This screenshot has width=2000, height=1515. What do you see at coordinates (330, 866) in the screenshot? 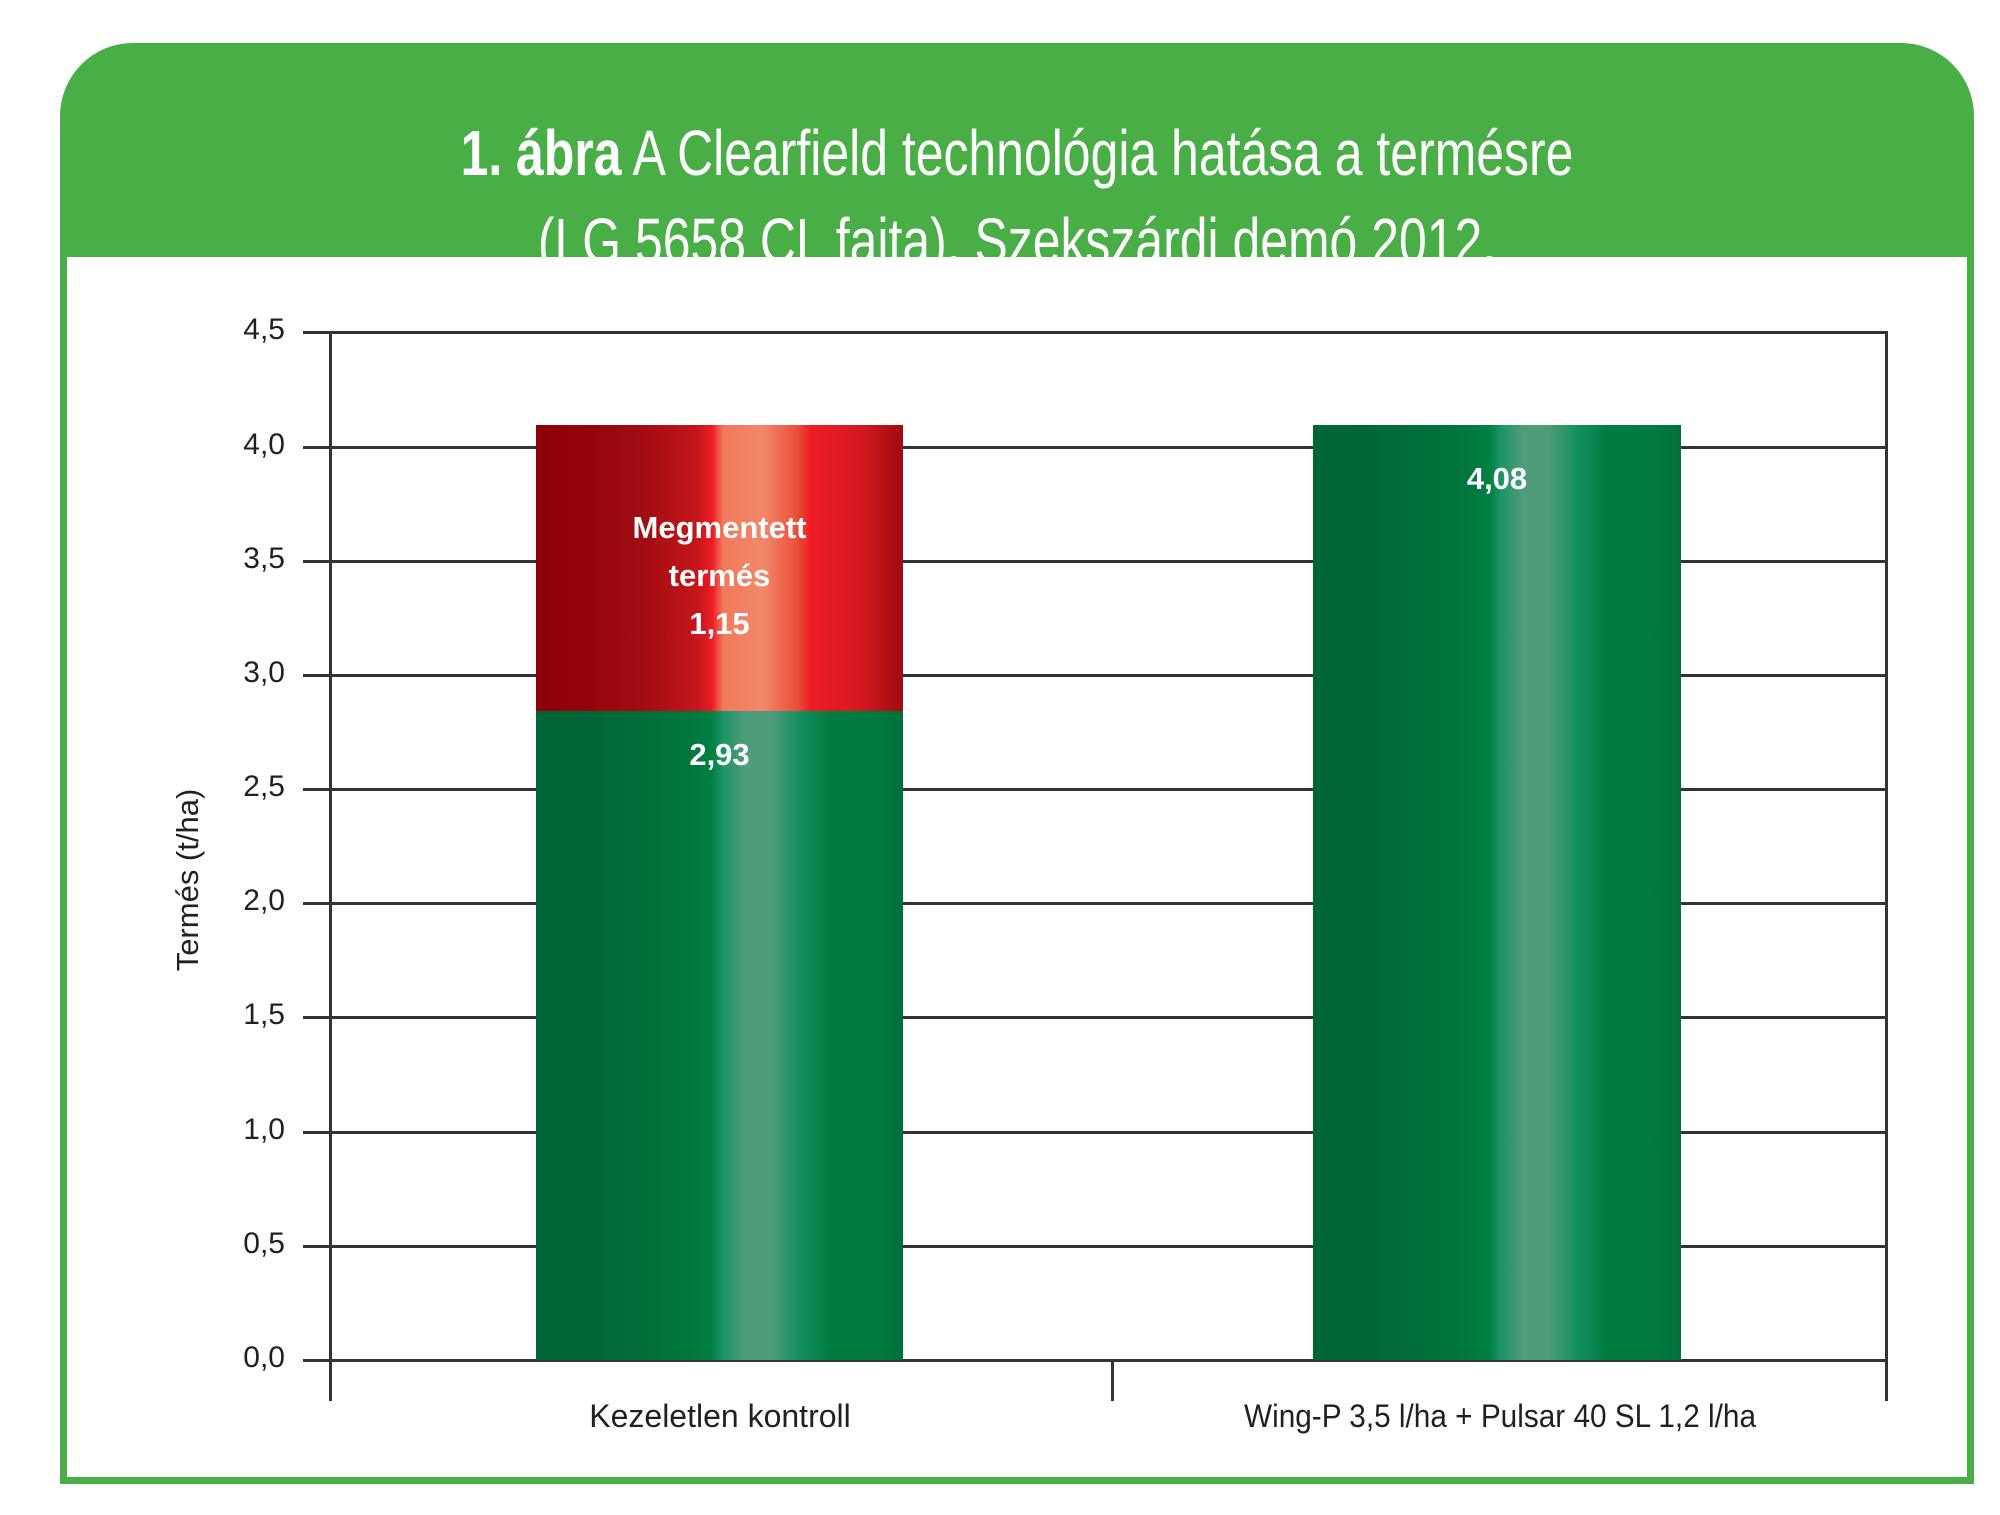
I see `y-axis-left` at bounding box center [330, 866].